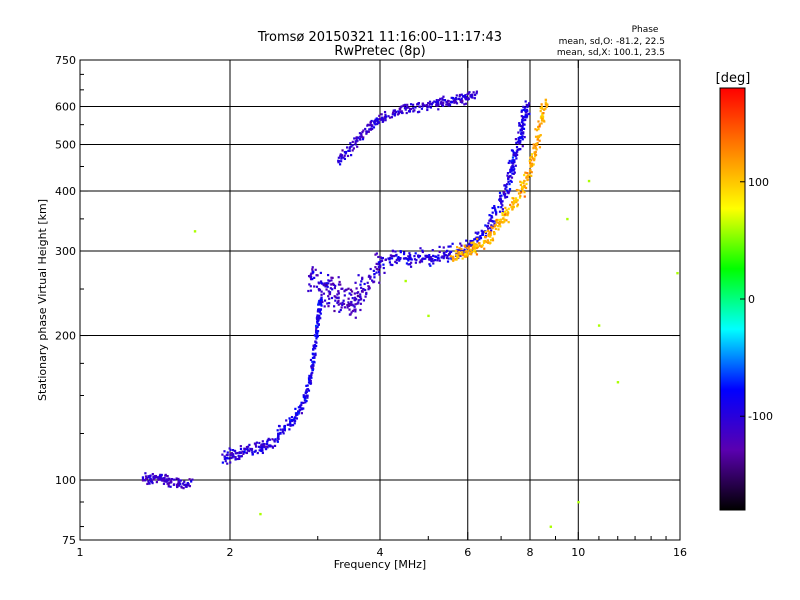 The image size is (800, 600). I want to click on colorbar: 100 0 -100, so click(746, 299).